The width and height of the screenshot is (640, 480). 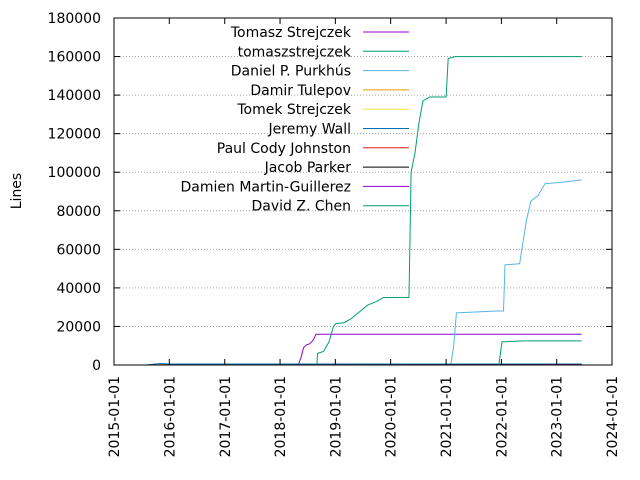 I want to click on y-tick-label: 60000, so click(x=78, y=250).